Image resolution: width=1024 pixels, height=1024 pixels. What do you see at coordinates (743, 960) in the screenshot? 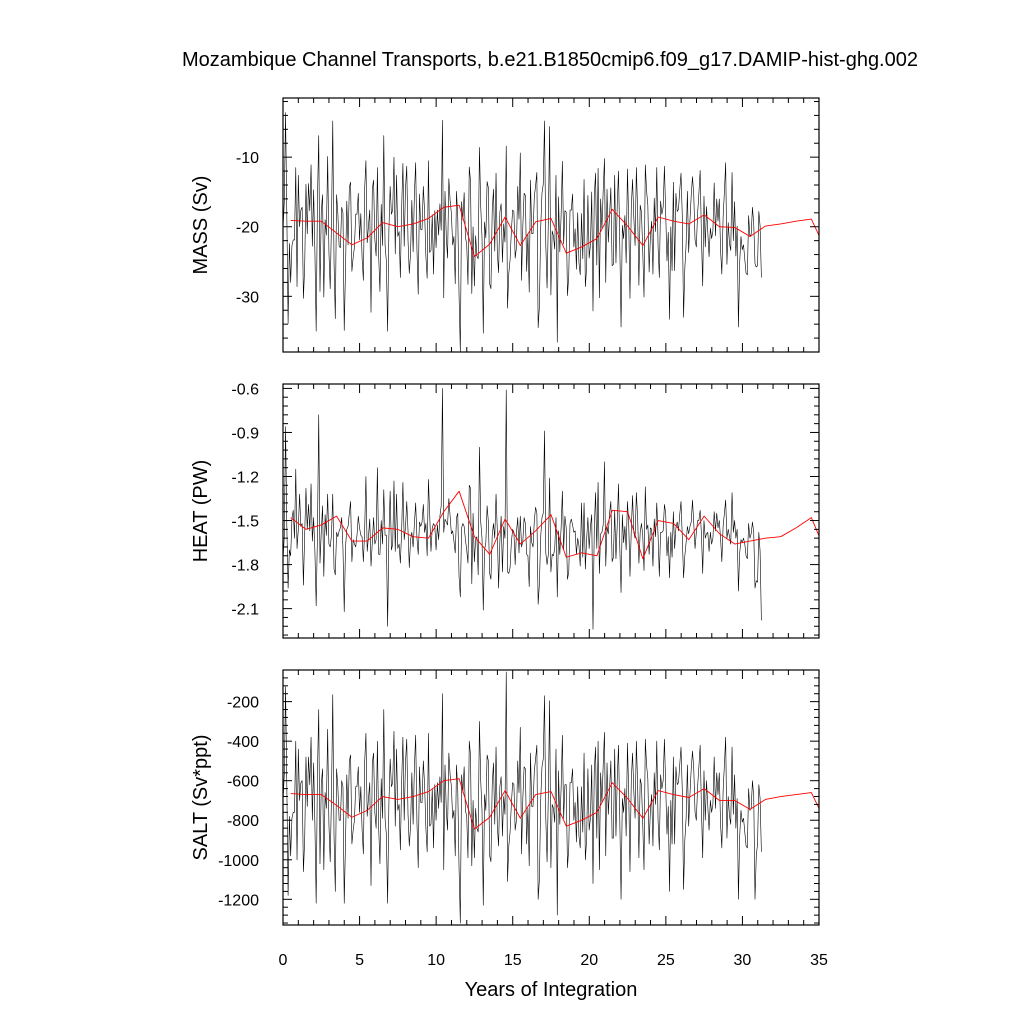
I see `x-tick-label: 30` at bounding box center [743, 960].